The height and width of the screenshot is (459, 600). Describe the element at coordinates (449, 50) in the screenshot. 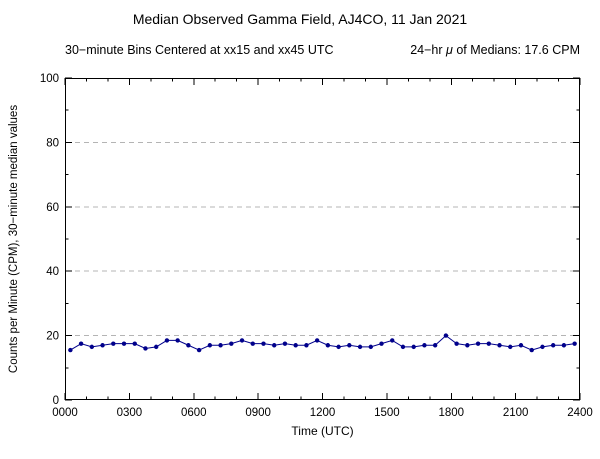

I see `mu-symbol: μ` at that location.